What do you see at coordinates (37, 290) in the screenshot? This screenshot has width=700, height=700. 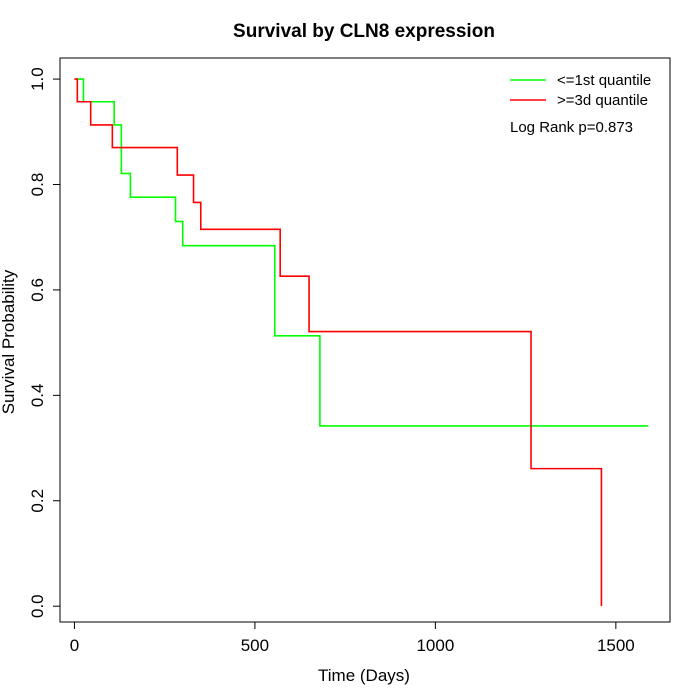 I see `y-tick-label: 0.6` at bounding box center [37, 290].